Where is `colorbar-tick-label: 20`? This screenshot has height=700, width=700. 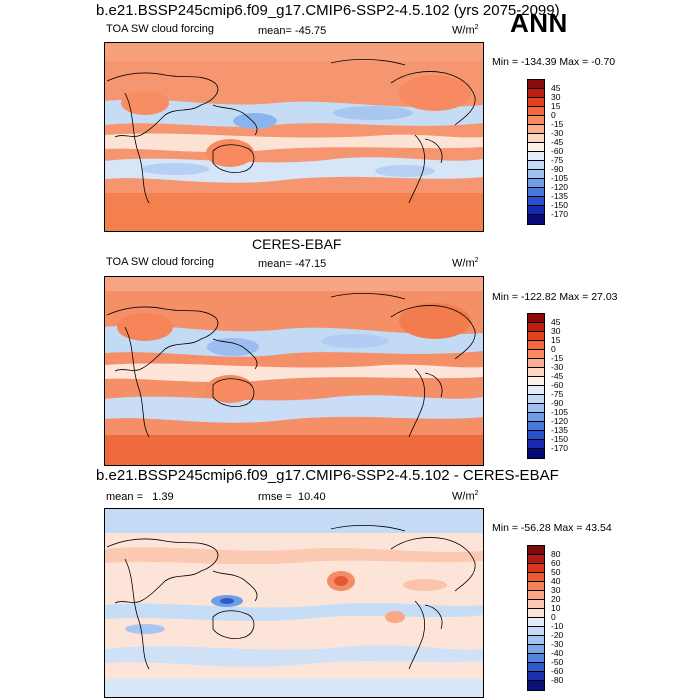 colorbar-tick-label: 20 is located at coordinates (556, 599).